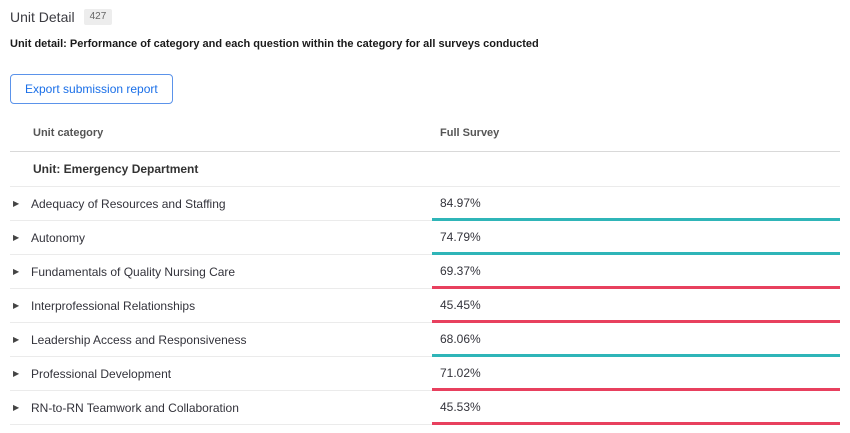 This screenshot has width=850, height=433. I want to click on score-cell: 84.97%, so click(636, 204).